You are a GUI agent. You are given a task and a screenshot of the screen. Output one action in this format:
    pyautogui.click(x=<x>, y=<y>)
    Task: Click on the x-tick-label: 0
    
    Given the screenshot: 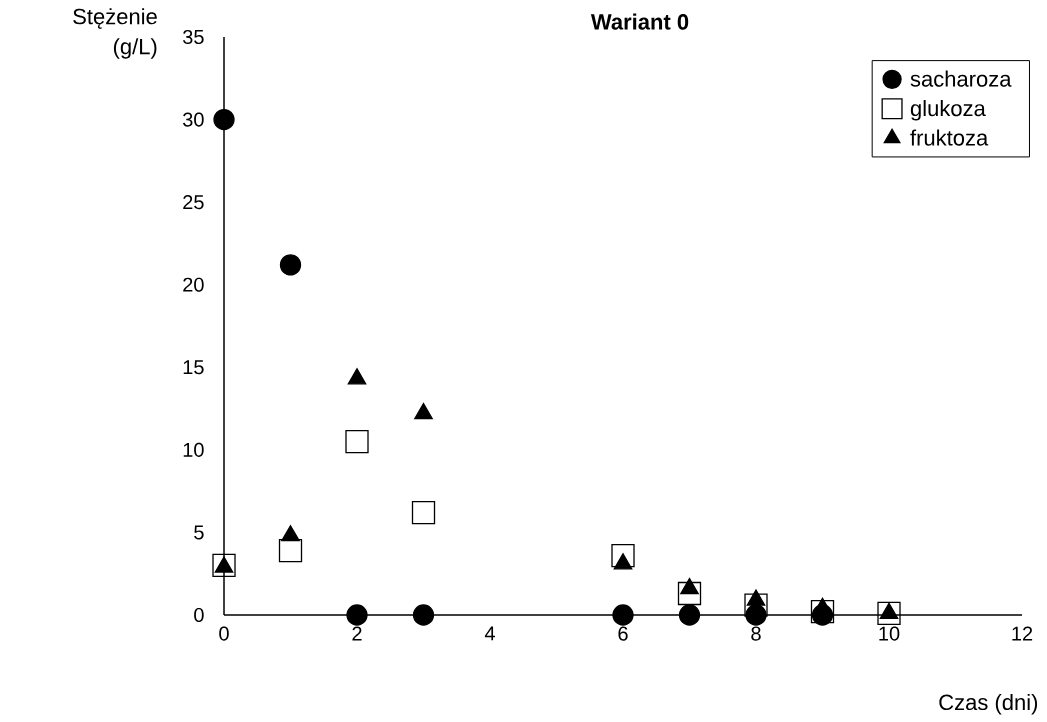 What is the action you would take?
    pyautogui.click(x=224, y=633)
    